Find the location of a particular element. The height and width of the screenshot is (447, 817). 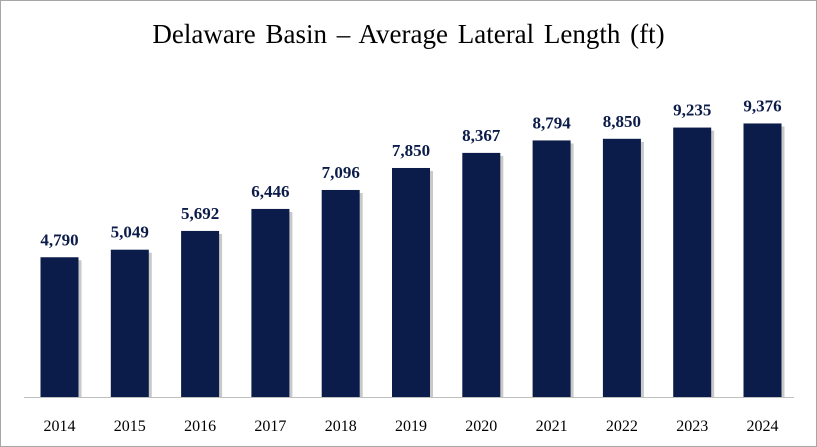

data-label-2021: 8,794 is located at coordinates (551, 122).